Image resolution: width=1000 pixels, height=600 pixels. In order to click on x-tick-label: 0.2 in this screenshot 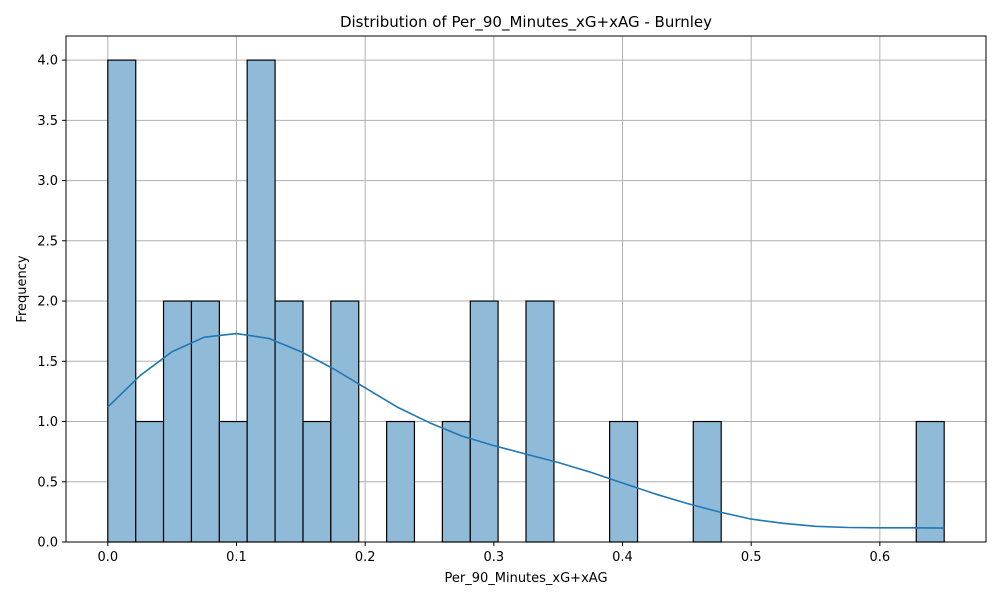, I will do `click(365, 557)`.